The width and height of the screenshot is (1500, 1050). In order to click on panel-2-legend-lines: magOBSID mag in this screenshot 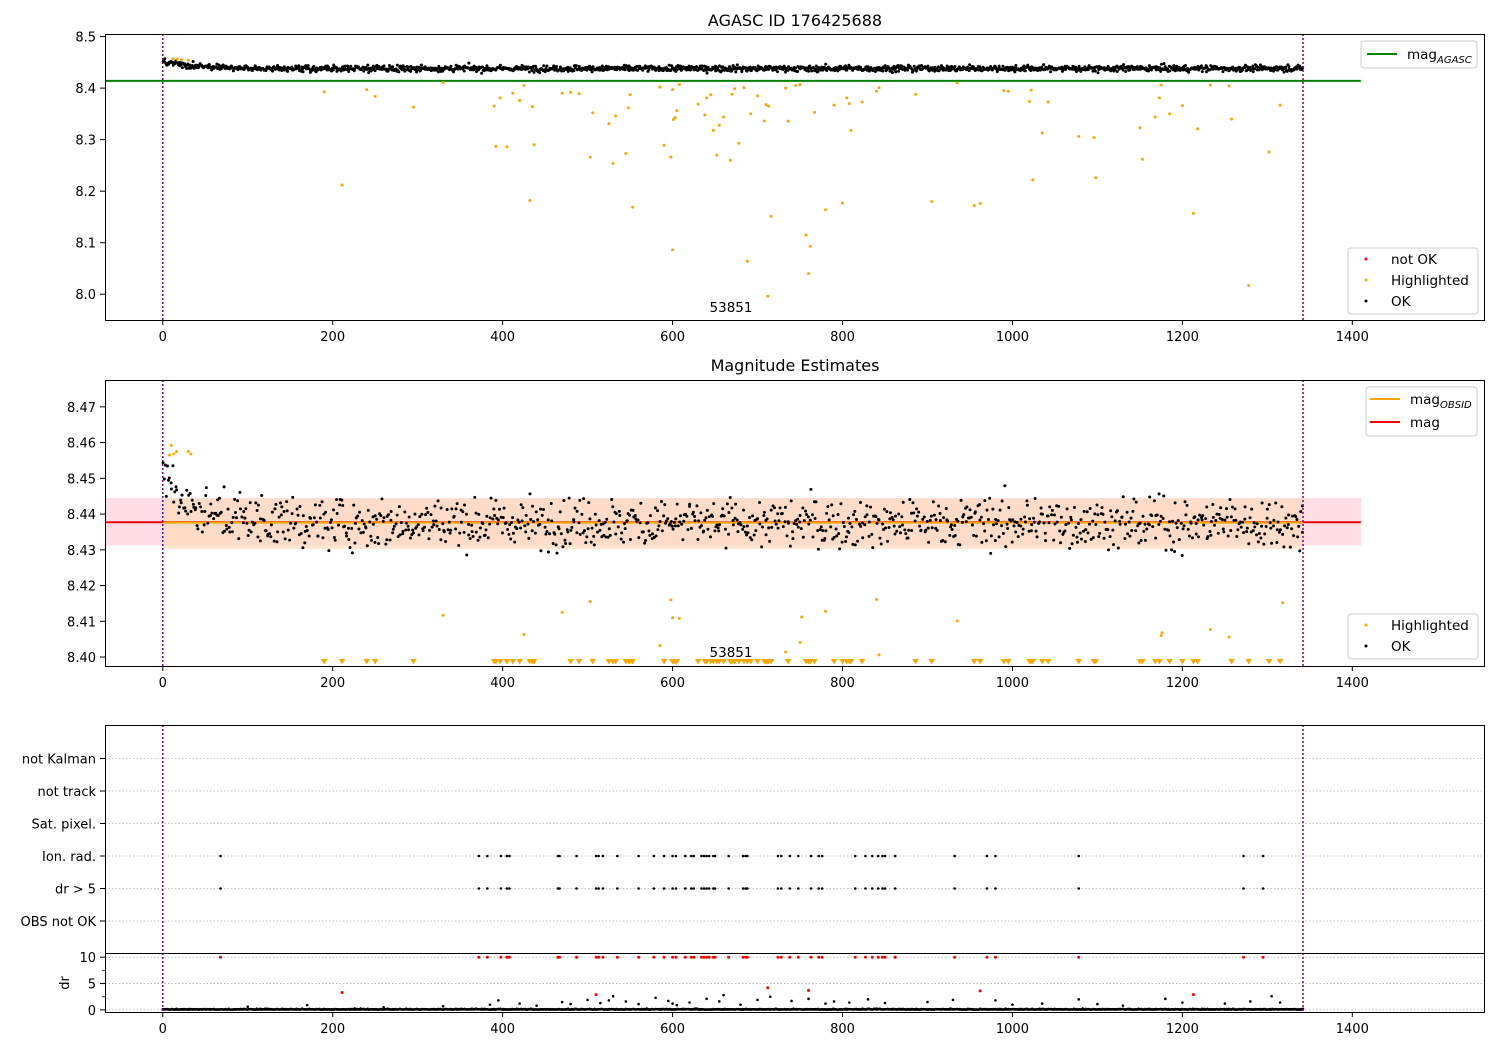, I will do `click(1421, 411)`.